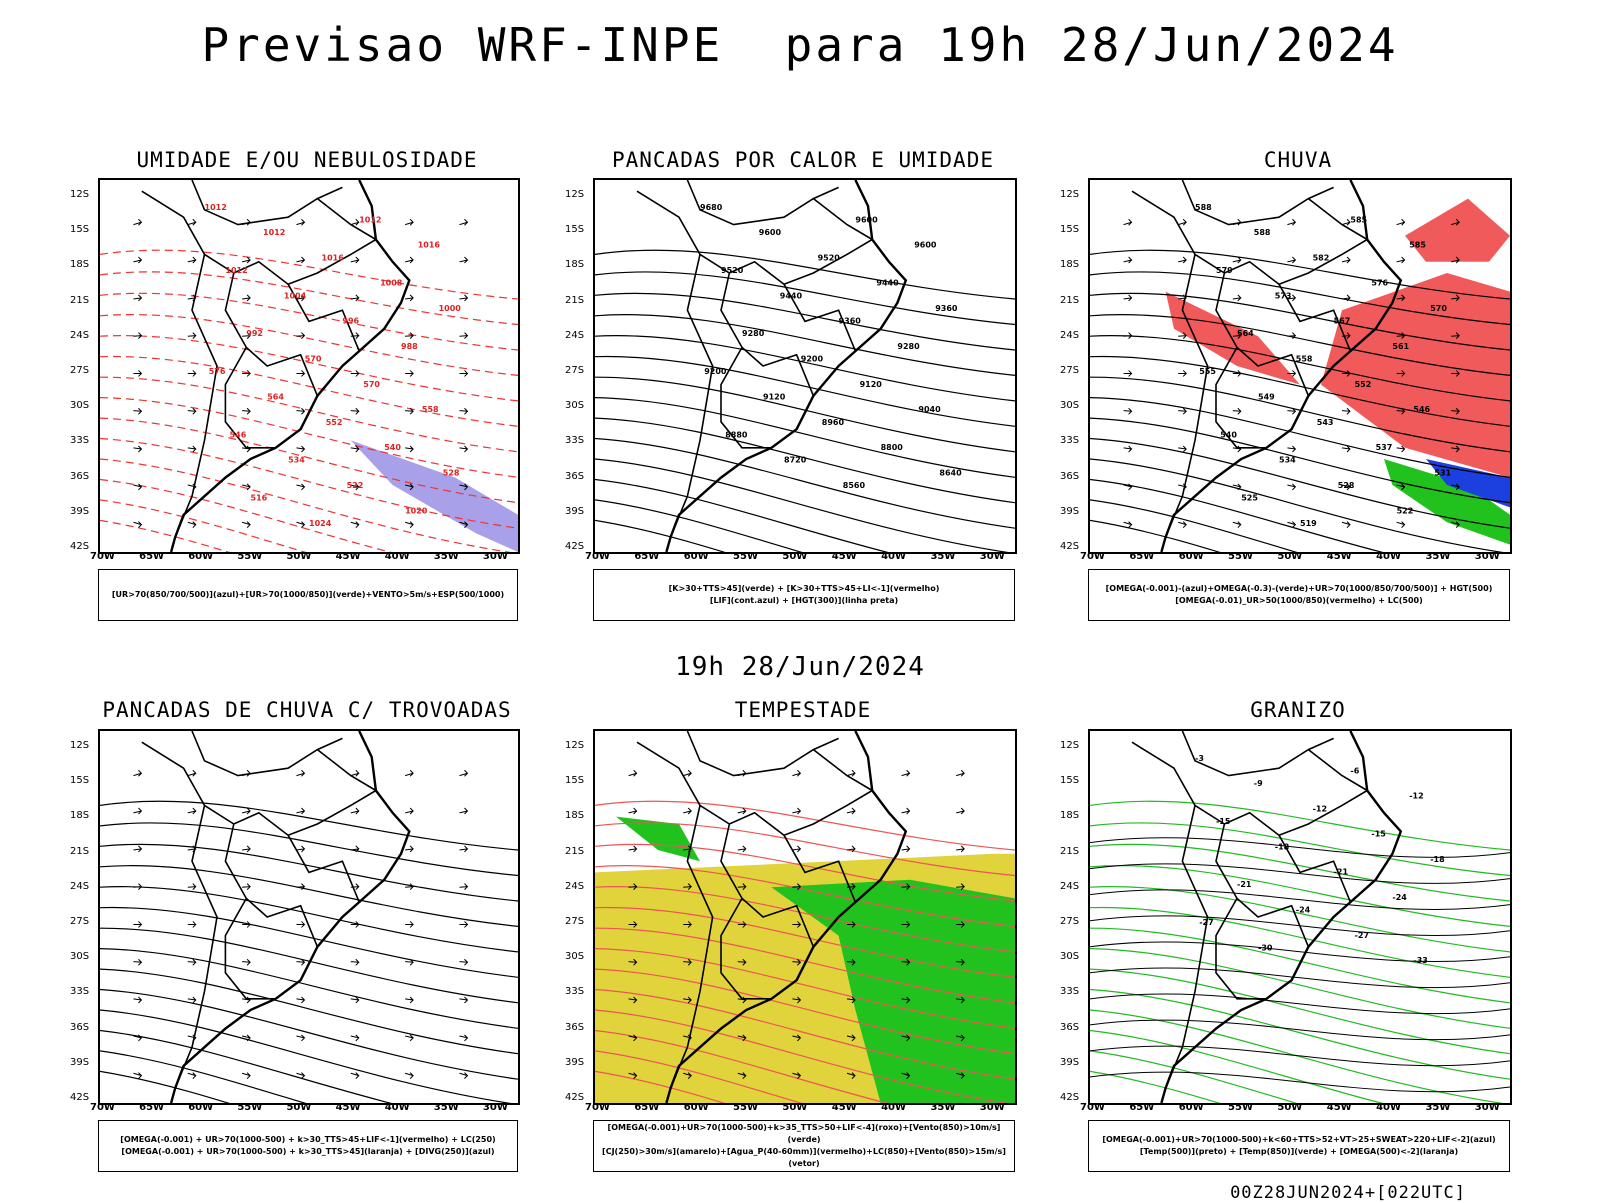 The height and width of the screenshot is (1203, 1600). What do you see at coordinates (812, 359) in the screenshot?
I see `contour-label: 9200` at bounding box center [812, 359].